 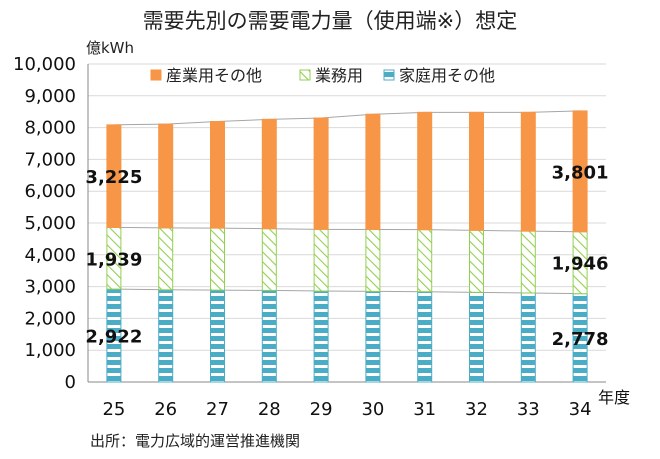 I want to click on data-label: 2,778, so click(x=580, y=339).